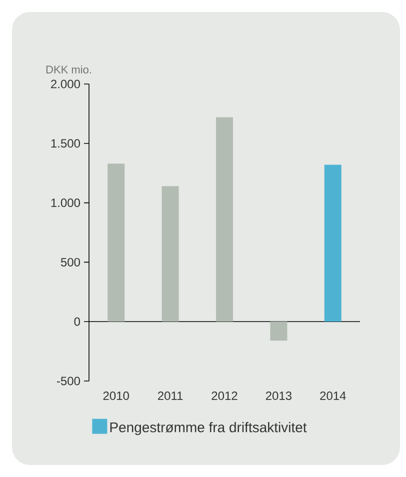 The height and width of the screenshot is (477, 406). What do you see at coordinates (333, 396) in the screenshot?
I see `x-tick-label: 2014` at bounding box center [333, 396].